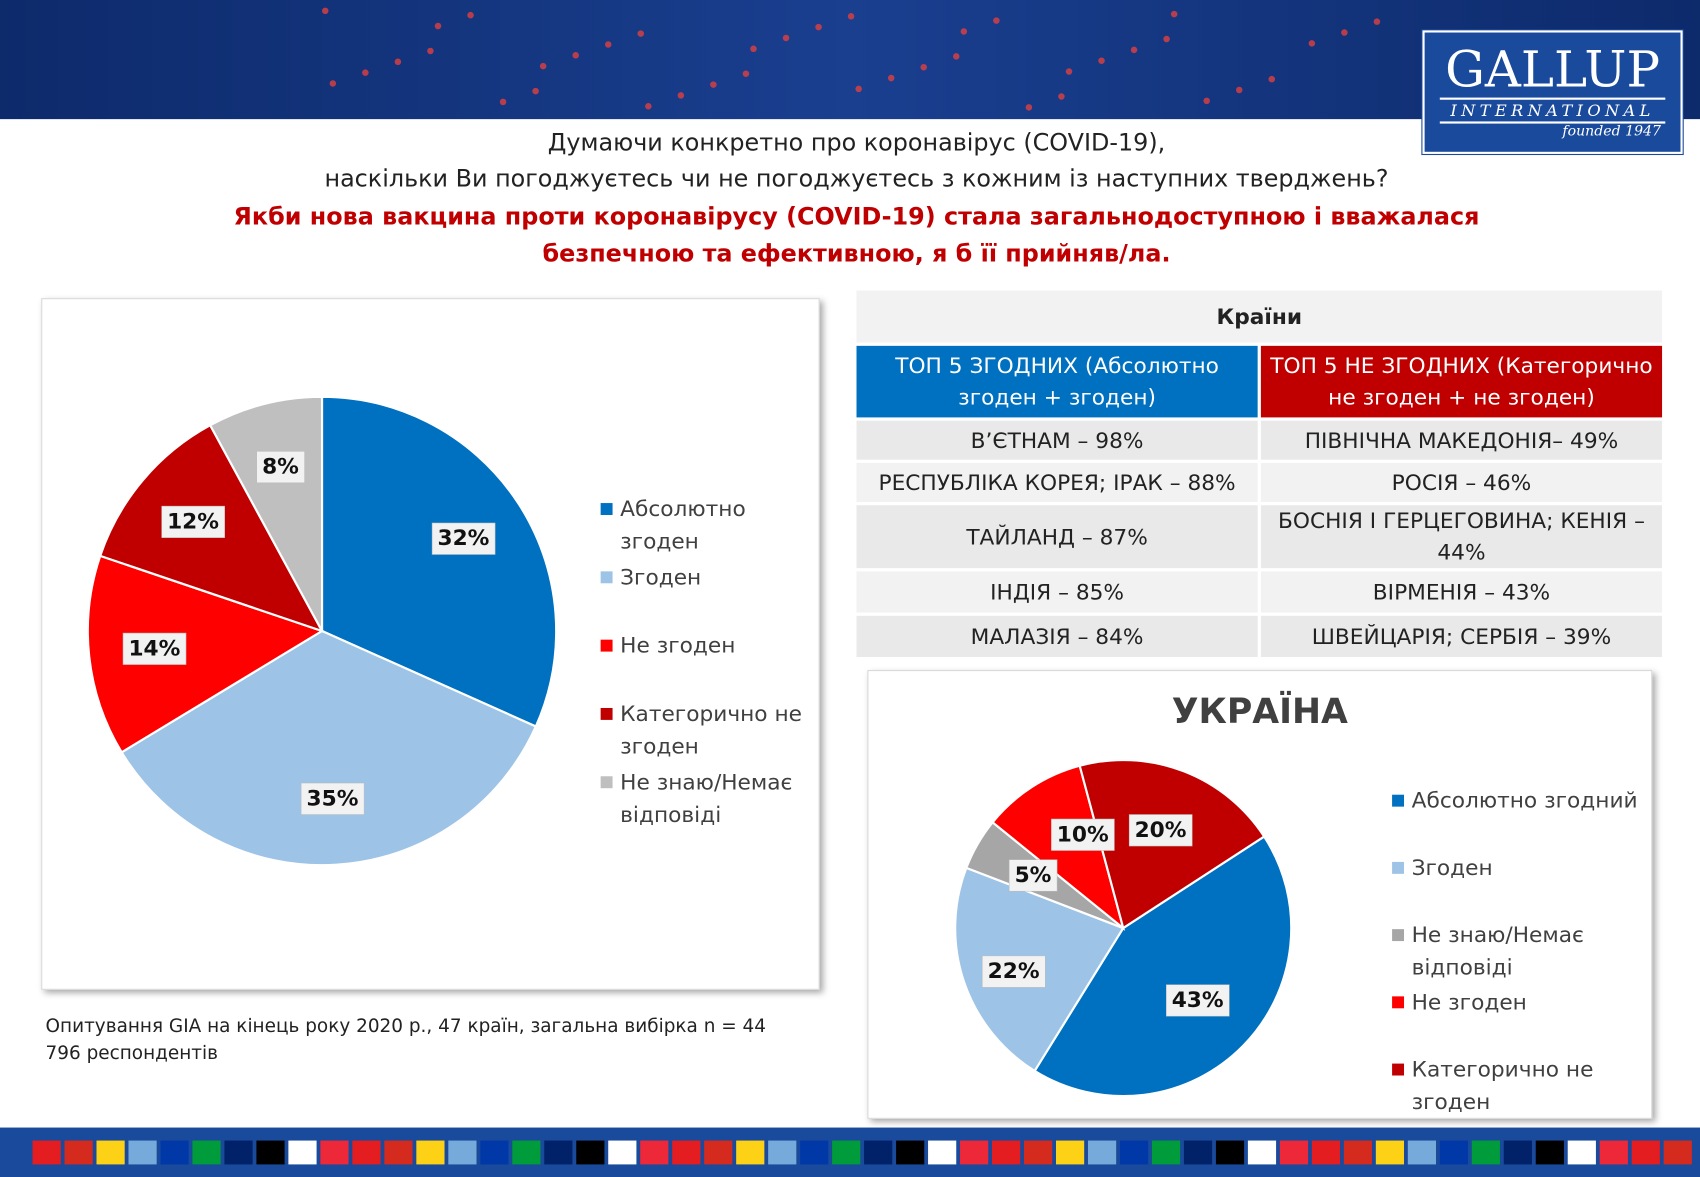 The width and height of the screenshot is (1700, 1177). What do you see at coordinates (683, 525) in the screenshot?
I see `legend-label: Абсолютно згоден` at bounding box center [683, 525].